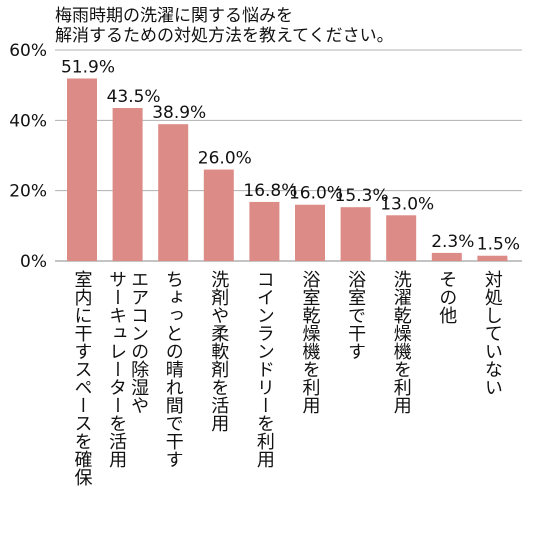 The width and height of the screenshot is (536, 536). What do you see at coordinates (407, 204) in the screenshot?
I see `data-label: 13.0%` at bounding box center [407, 204].